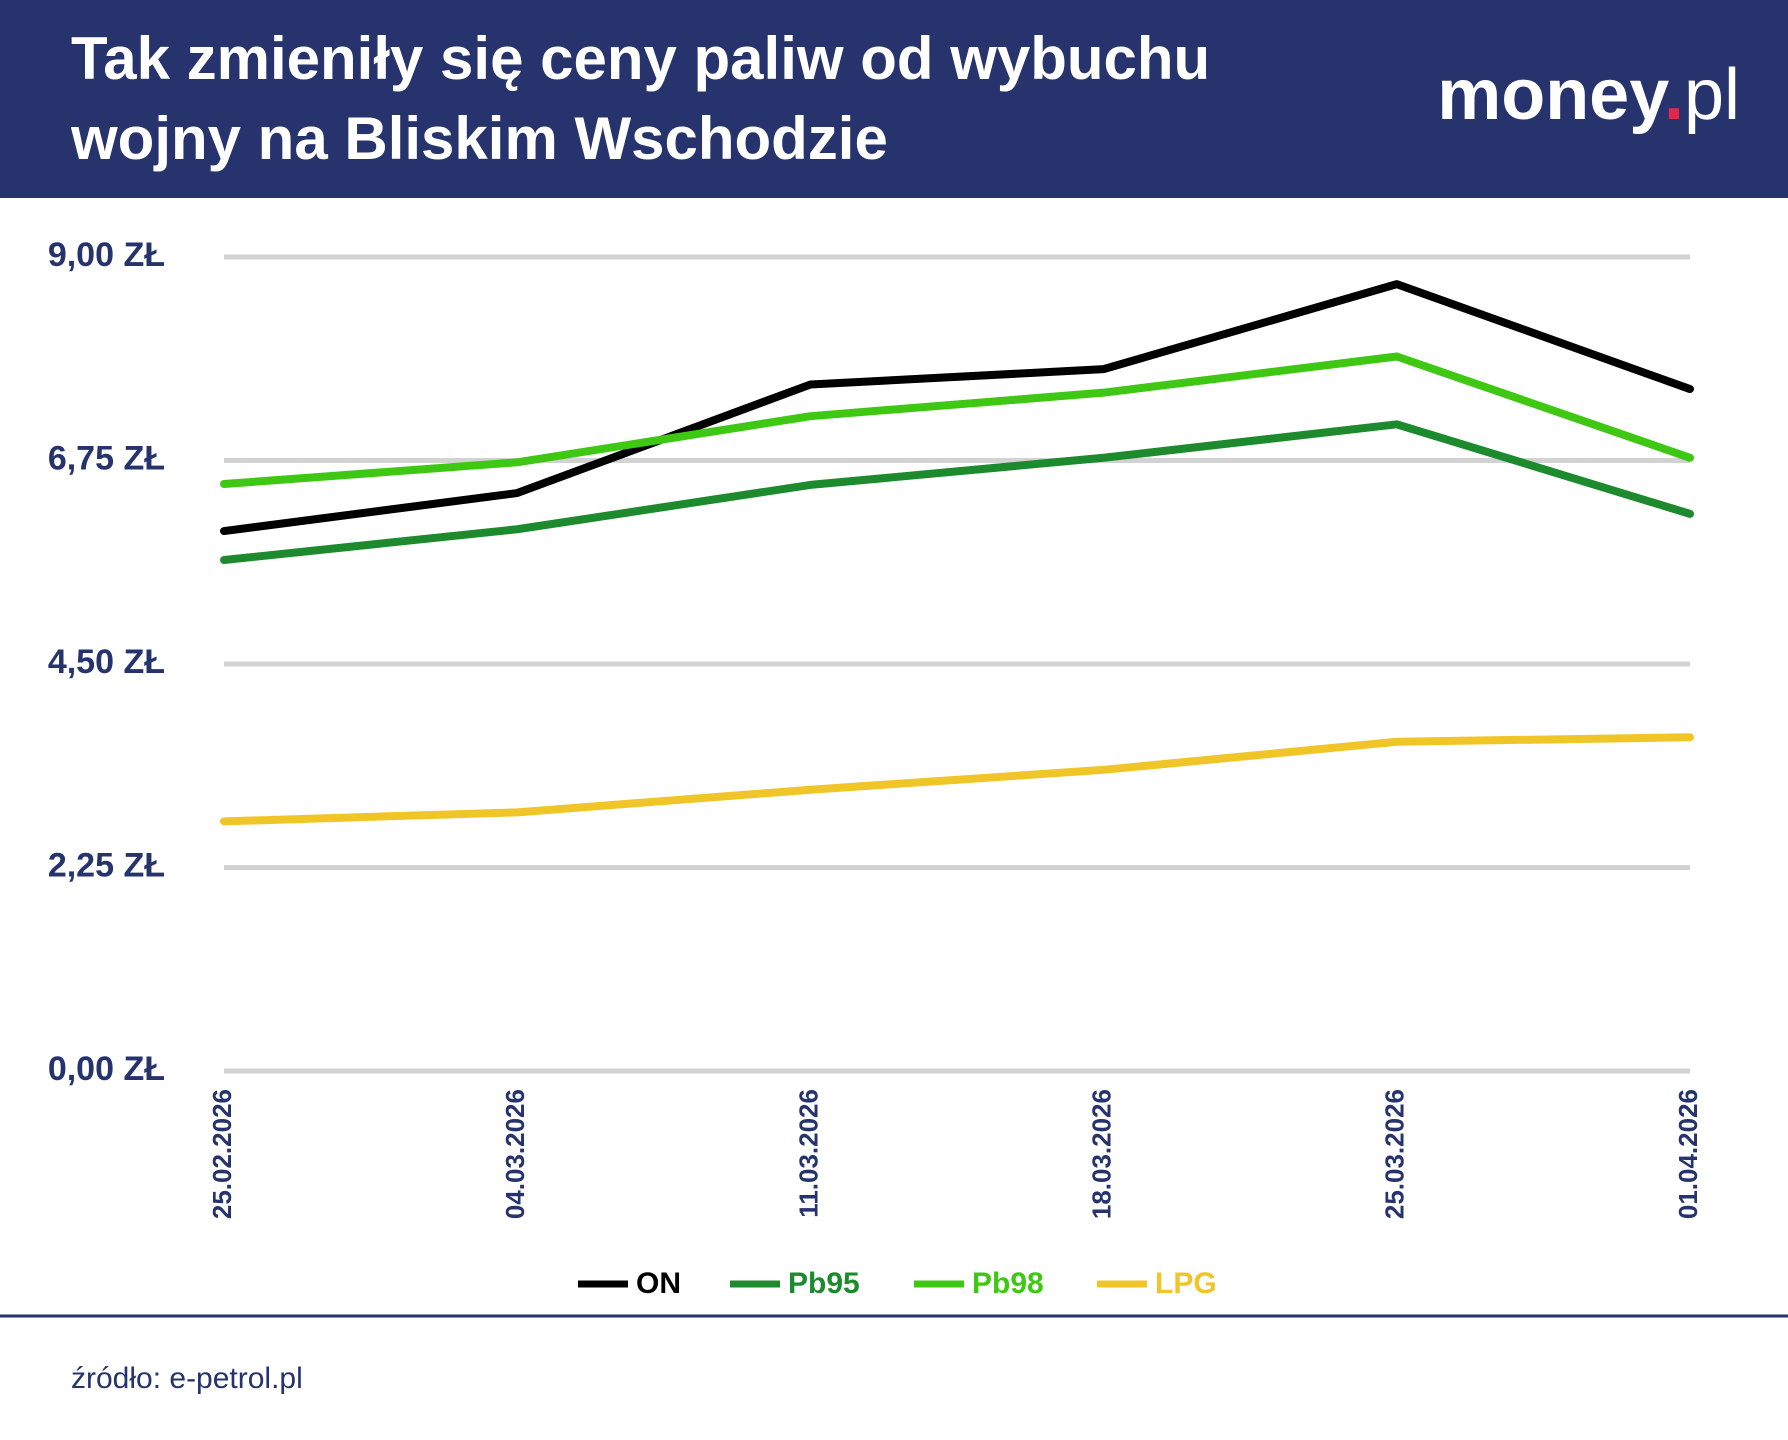  What do you see at coordinates (222, 1154) in the screenshot?
I see `x-tick-label: 25.02.2026` at bounding box center [222, 1154].